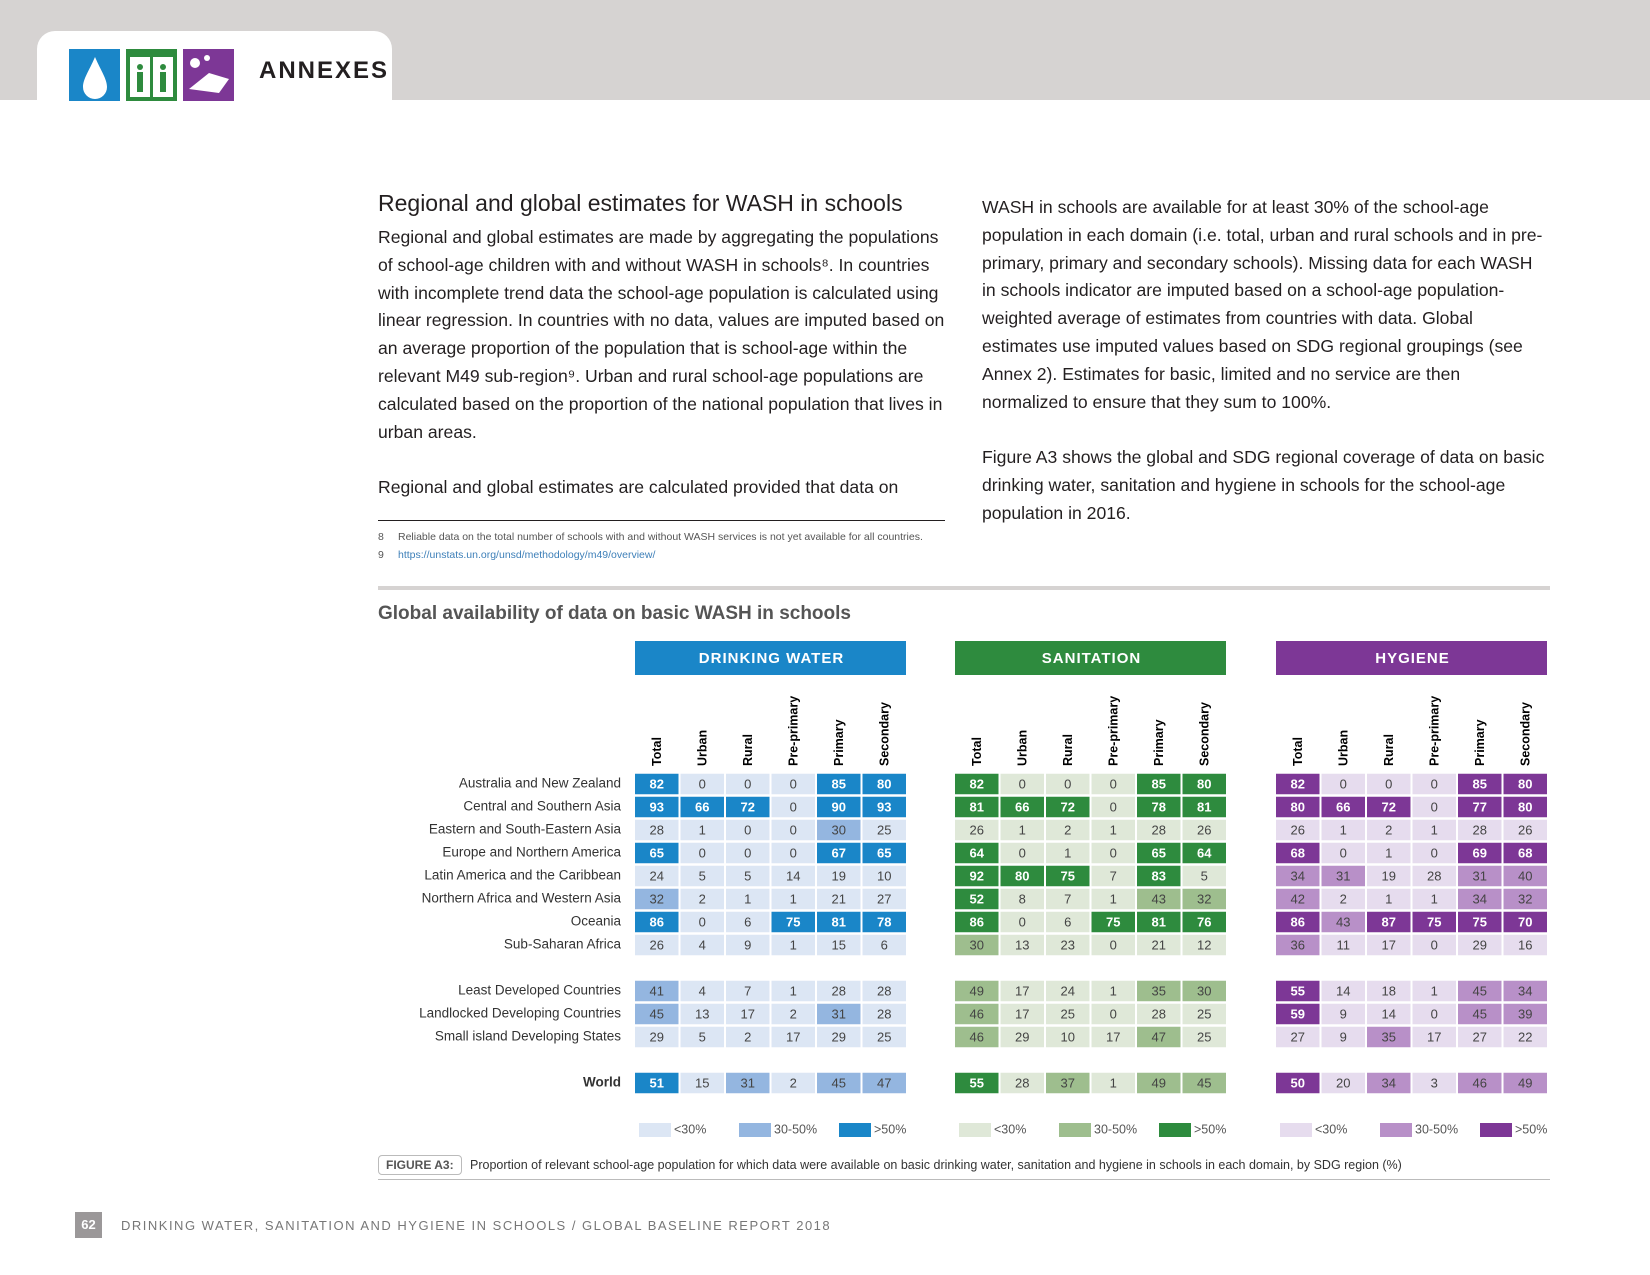  What do you see at coordinates (563, 944) in the screenshot?
I see `row-label: Sub-Saharan Africa` at bounding box center [563, 944].